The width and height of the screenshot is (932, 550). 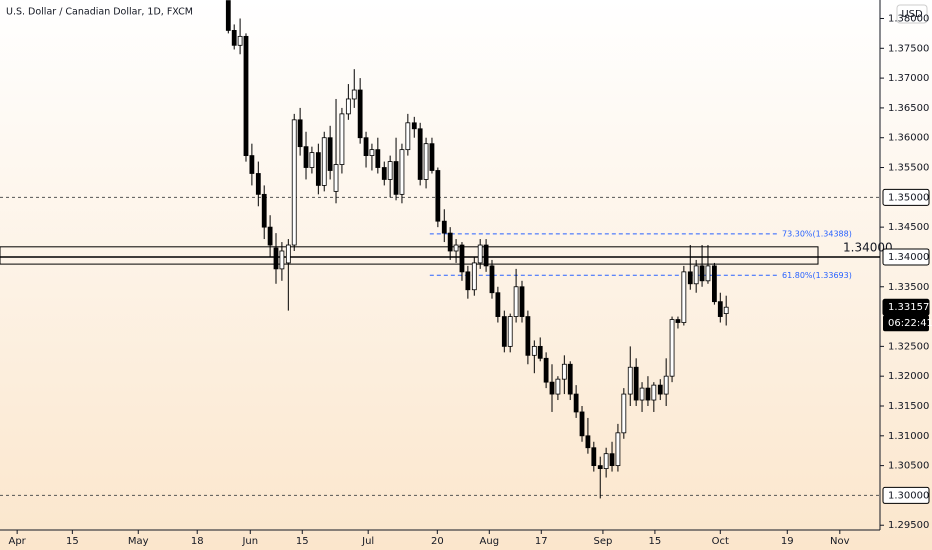 What do you see at coordinates (868, 247) in the screenshot?
I see `zone-level-label: 1.34000` at bounding box center [868, 247].